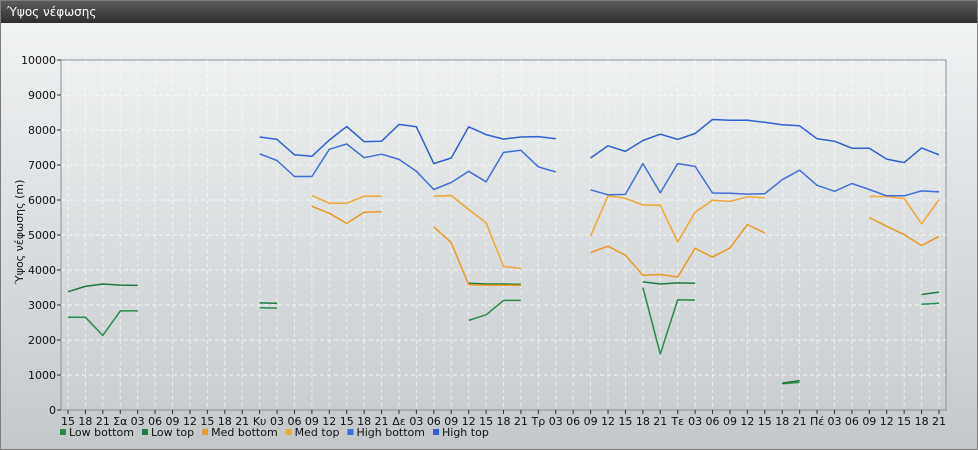 This screenshot has height=450, width=978. Describe the element at coordinates (817, 421) in the screenshot. I see `x-tick-label: Πέ` at that location.